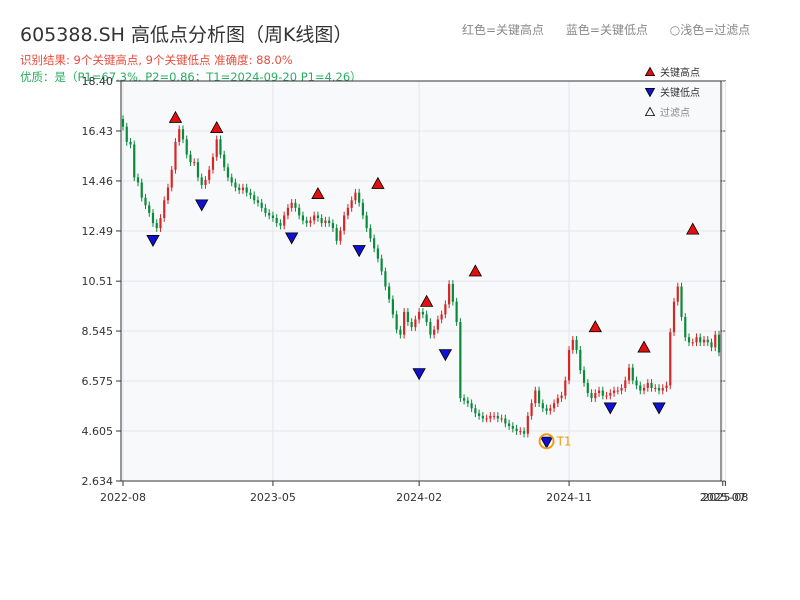 The height and width of the screenshot is (600, 800). What do you see at coordinates (675, 112) in the screenshot?
I see `legend-label: 过滤点` at bounding box center [675, 112].